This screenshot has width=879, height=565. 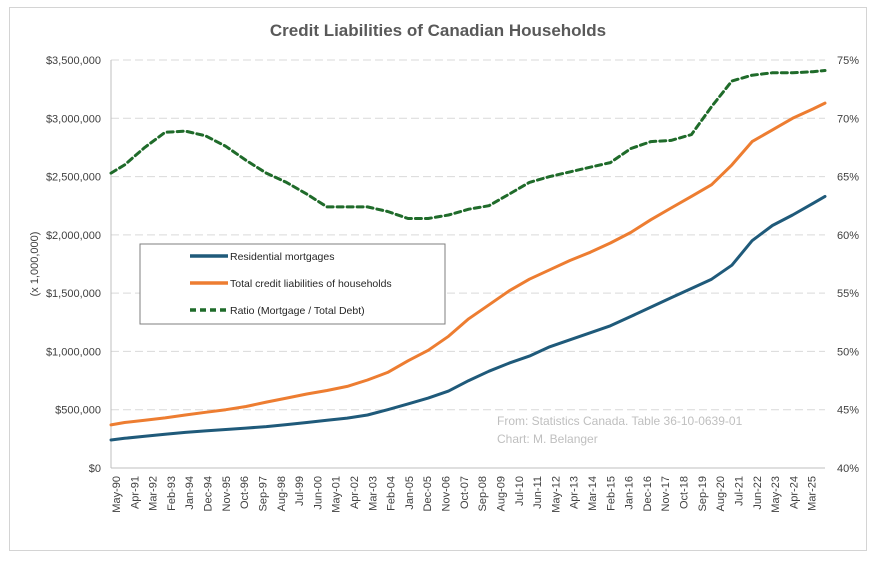 I want to click on x-tick-label: Jul-10, so click(x=520, y=491).